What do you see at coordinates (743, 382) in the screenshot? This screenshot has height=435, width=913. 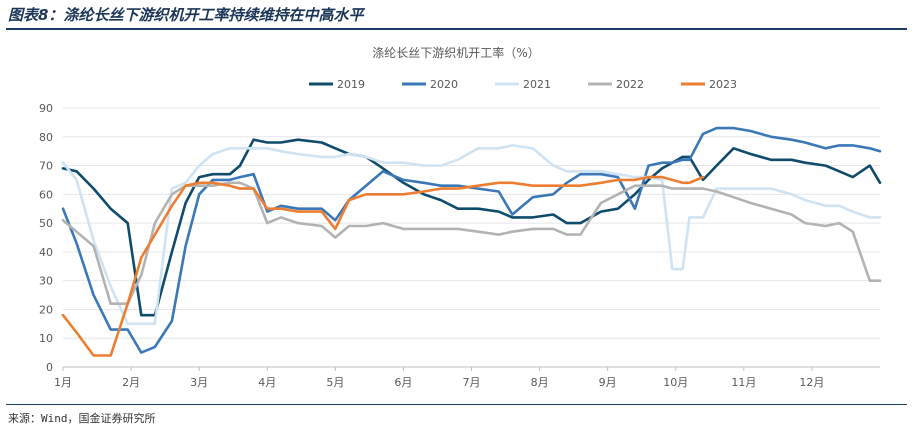 I see `x-tick-label: 11月` at bounding box center [743, 382].